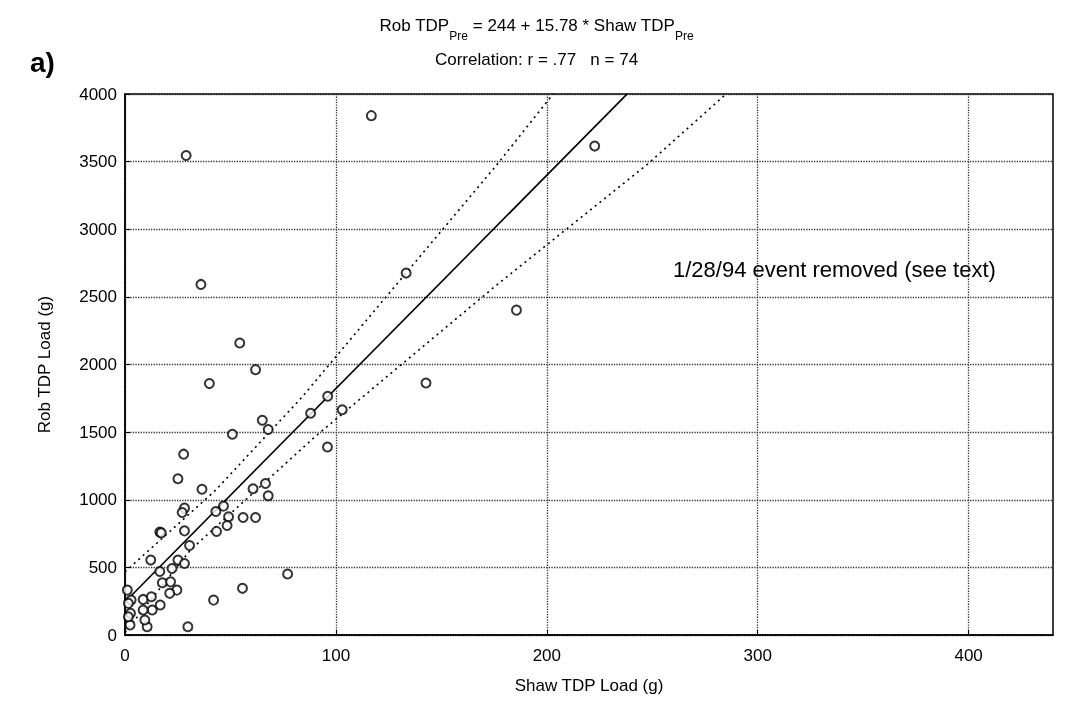 This screenshot has height=713, width=1073. I want to click on y-tick-label: 3000, so click(98, 229).